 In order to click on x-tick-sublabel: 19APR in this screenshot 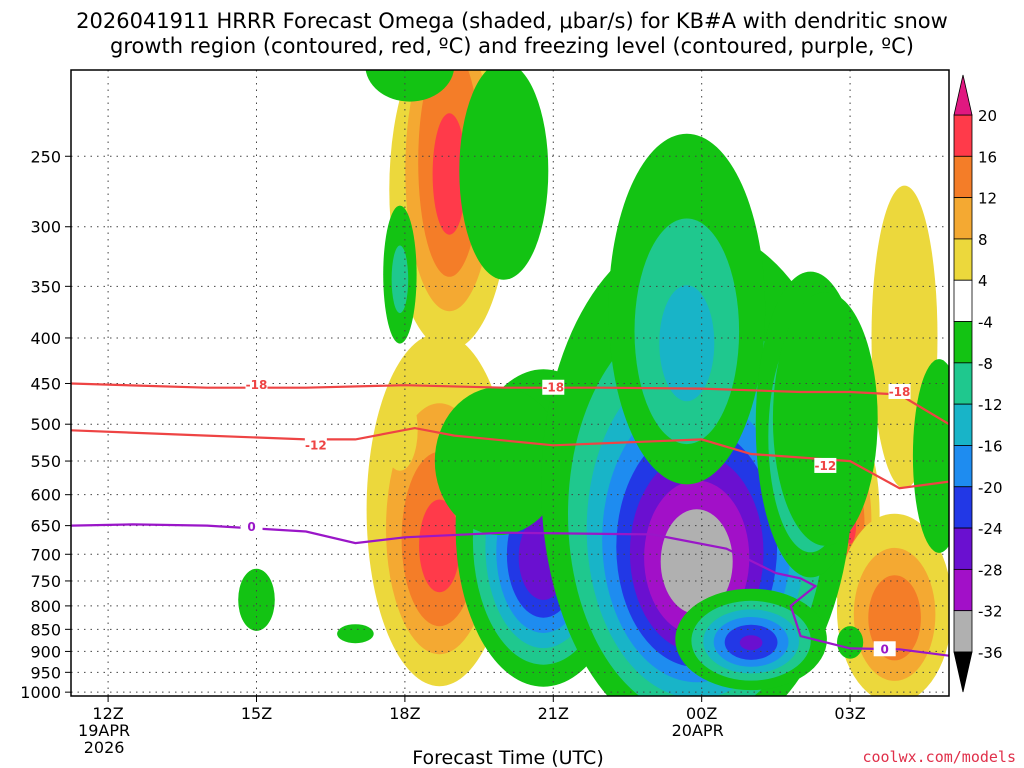, I will do `click(104, 730)`.